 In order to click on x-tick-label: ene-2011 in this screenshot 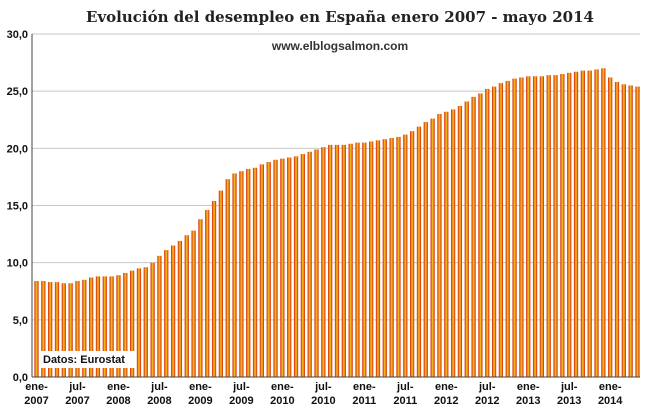, I will do `click(364, 394)`.